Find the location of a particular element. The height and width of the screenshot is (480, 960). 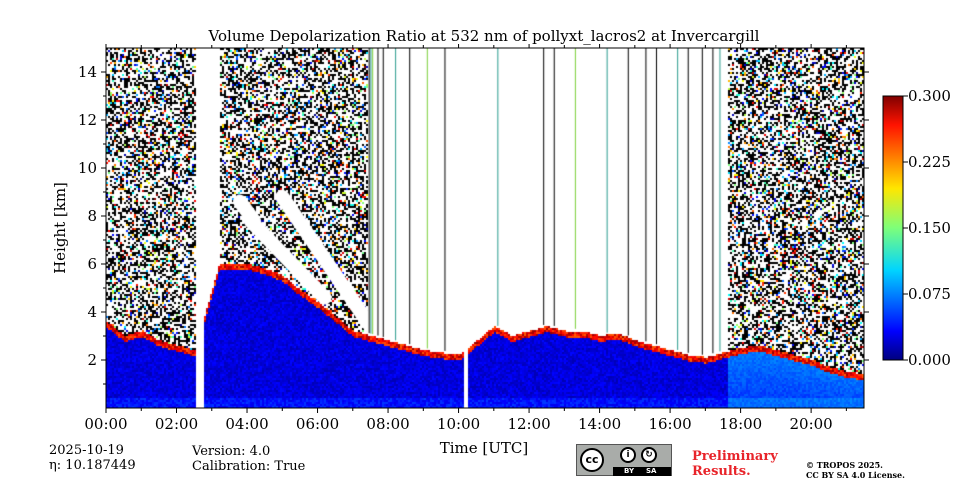

y-tick-label: 14 is located at coordinates (87, 72).